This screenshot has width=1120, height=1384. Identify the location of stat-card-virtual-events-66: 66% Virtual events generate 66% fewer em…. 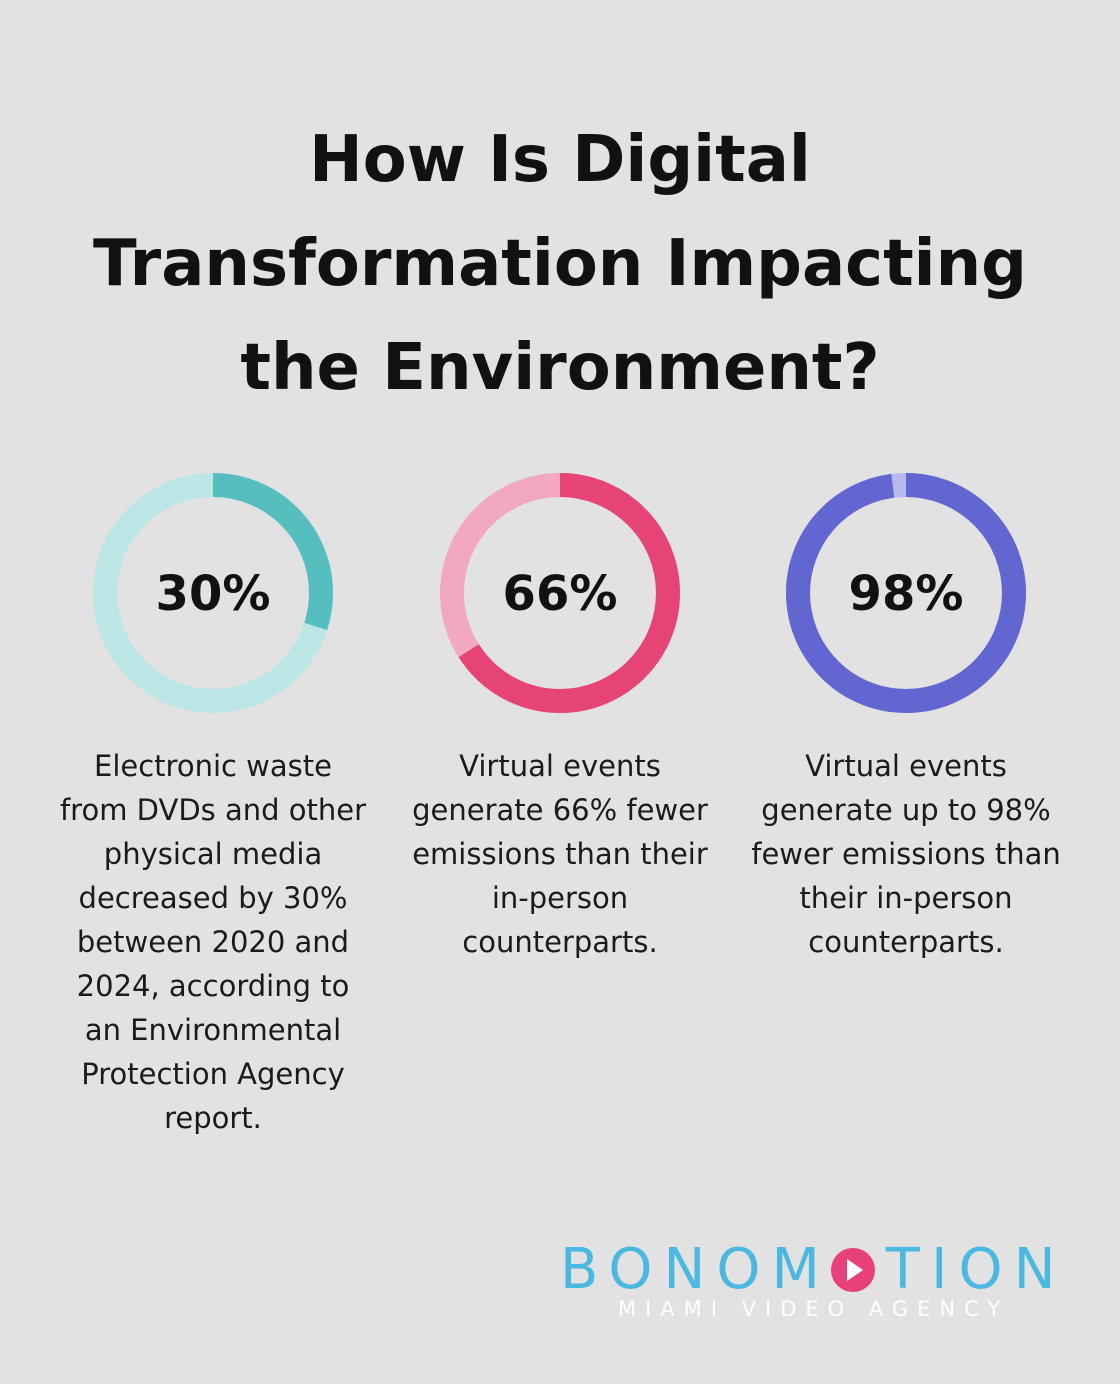
(560, 718).